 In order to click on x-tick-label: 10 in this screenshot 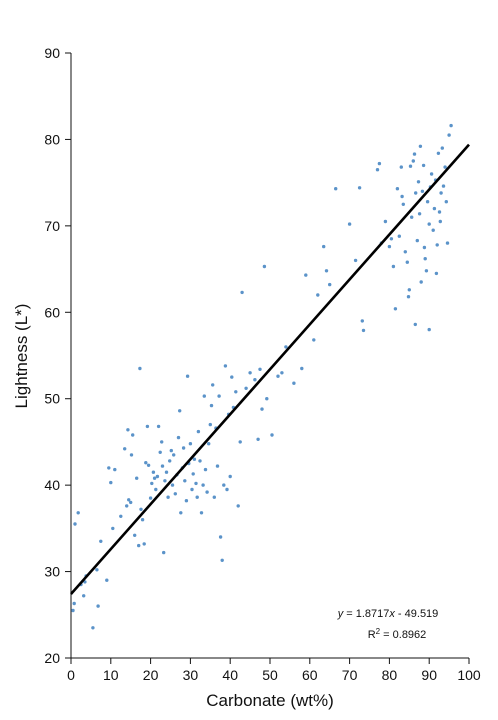, I will do `click(111, 675)`.